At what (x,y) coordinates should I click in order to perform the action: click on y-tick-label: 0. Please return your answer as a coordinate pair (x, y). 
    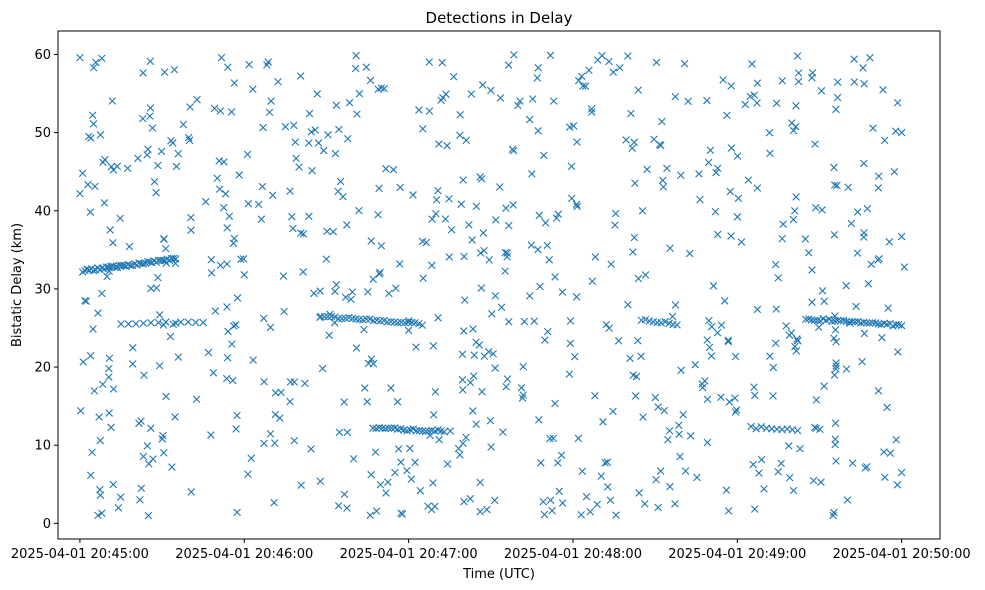
    Looking at the image, I should click on (47, 524).